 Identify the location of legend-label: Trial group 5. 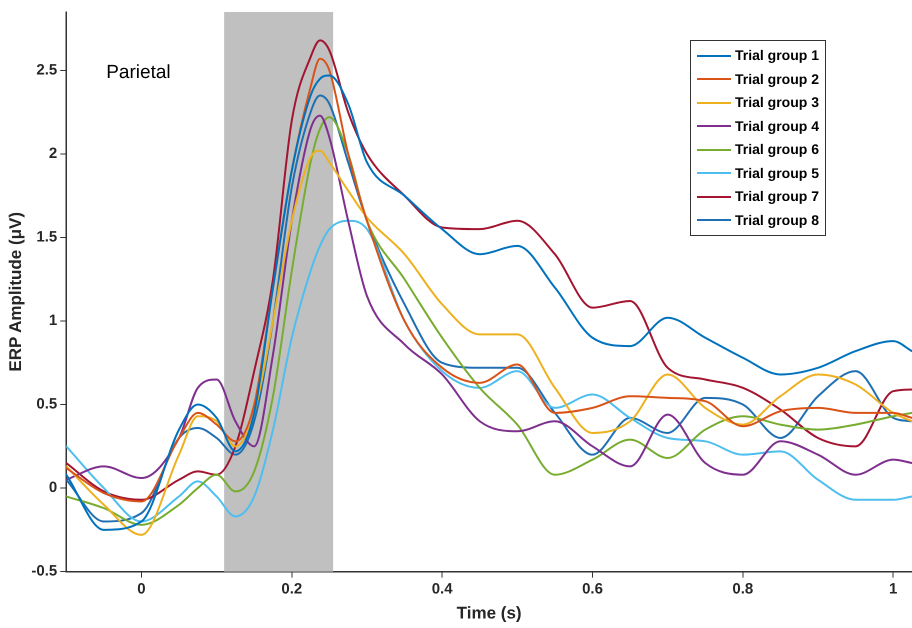
(776, 173).